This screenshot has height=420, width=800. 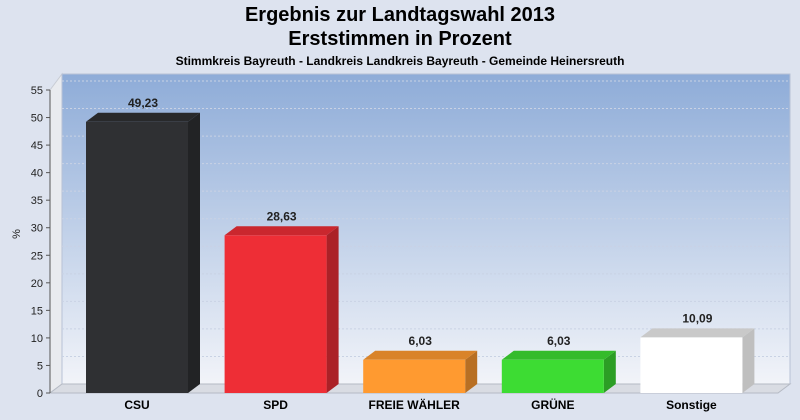 What do you see at coordinates (17, 234) in the screenshot?
I see `y-axis-label: %` at bounding box center [17, 234].